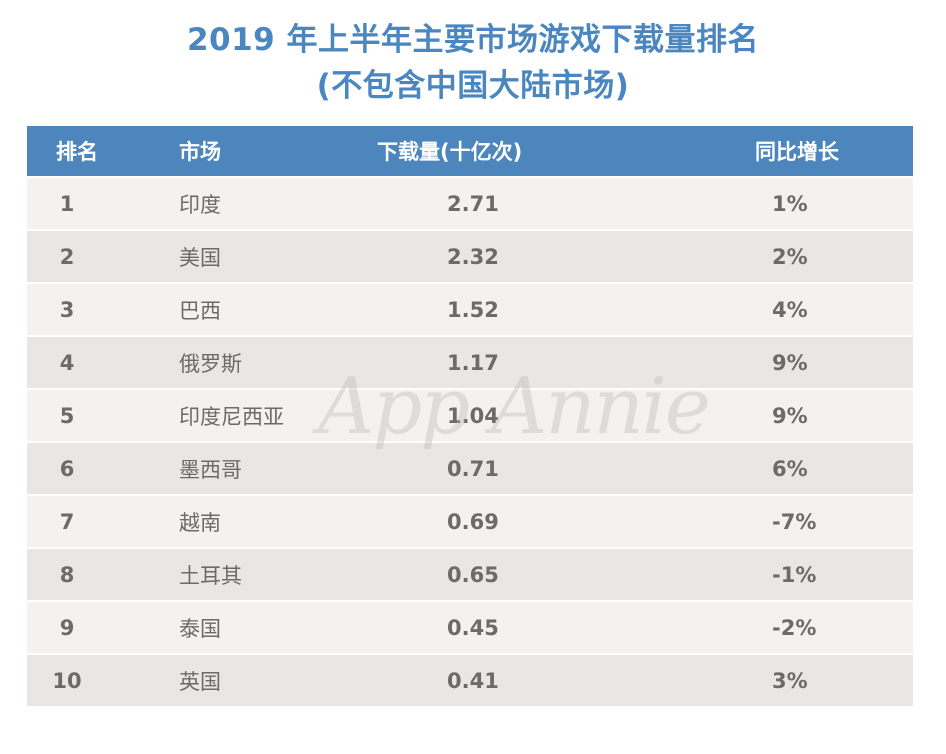 The width and height of the screenshot is (946, 754). I want to click on page-subtitle: (不包含中国大陆市场), so click(473, 86).